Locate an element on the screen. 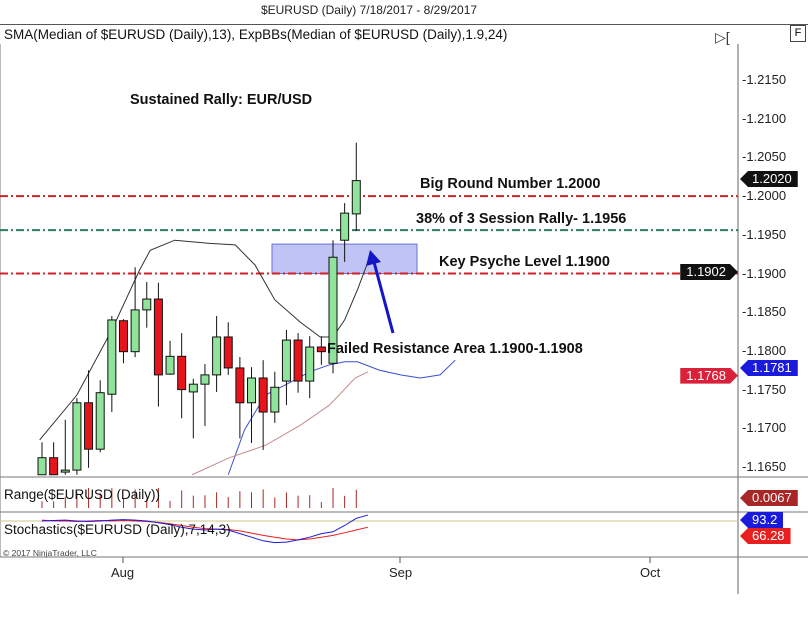 The width and height of the screenshot is (810, 619). price-tick-label: -1.2000 is located at coordinates (764, 196).